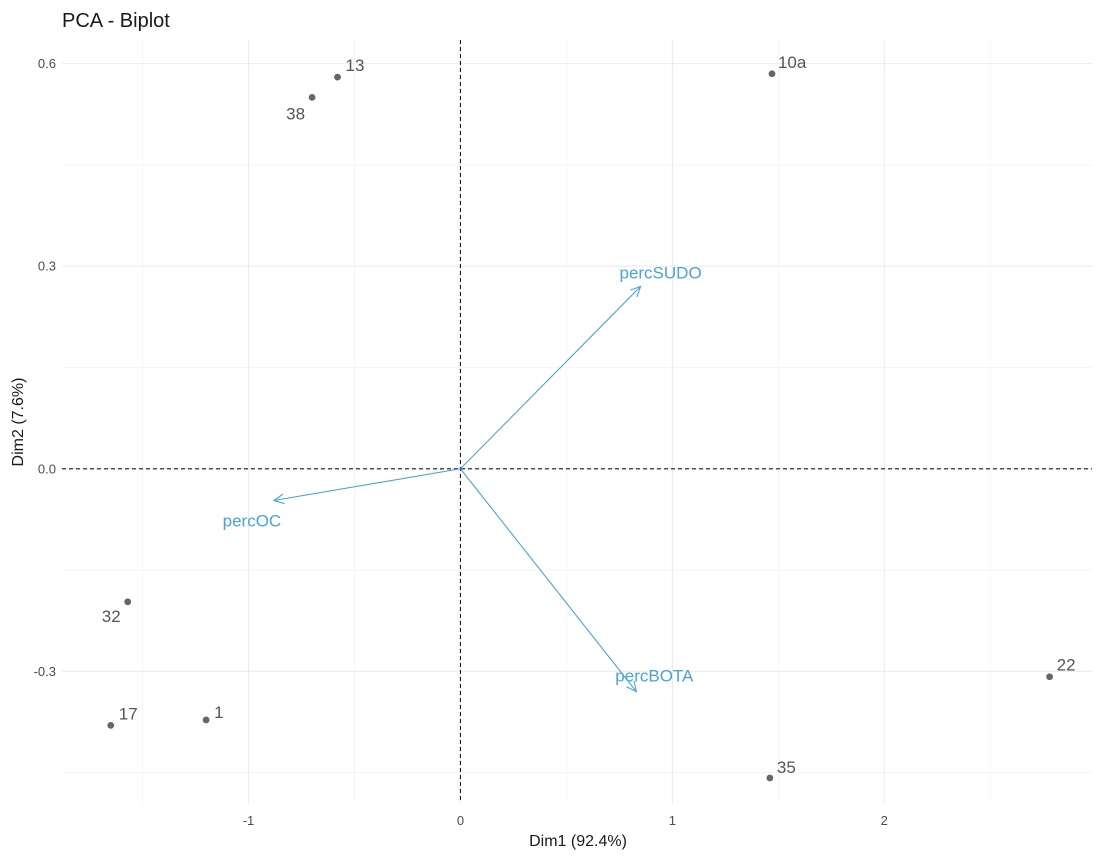 Image resolution: width=1102 pixels, height=856 pixels. Describe the element at coordinates (252, 521) in the screenshot. I see `variable-label: percOC` at that location.